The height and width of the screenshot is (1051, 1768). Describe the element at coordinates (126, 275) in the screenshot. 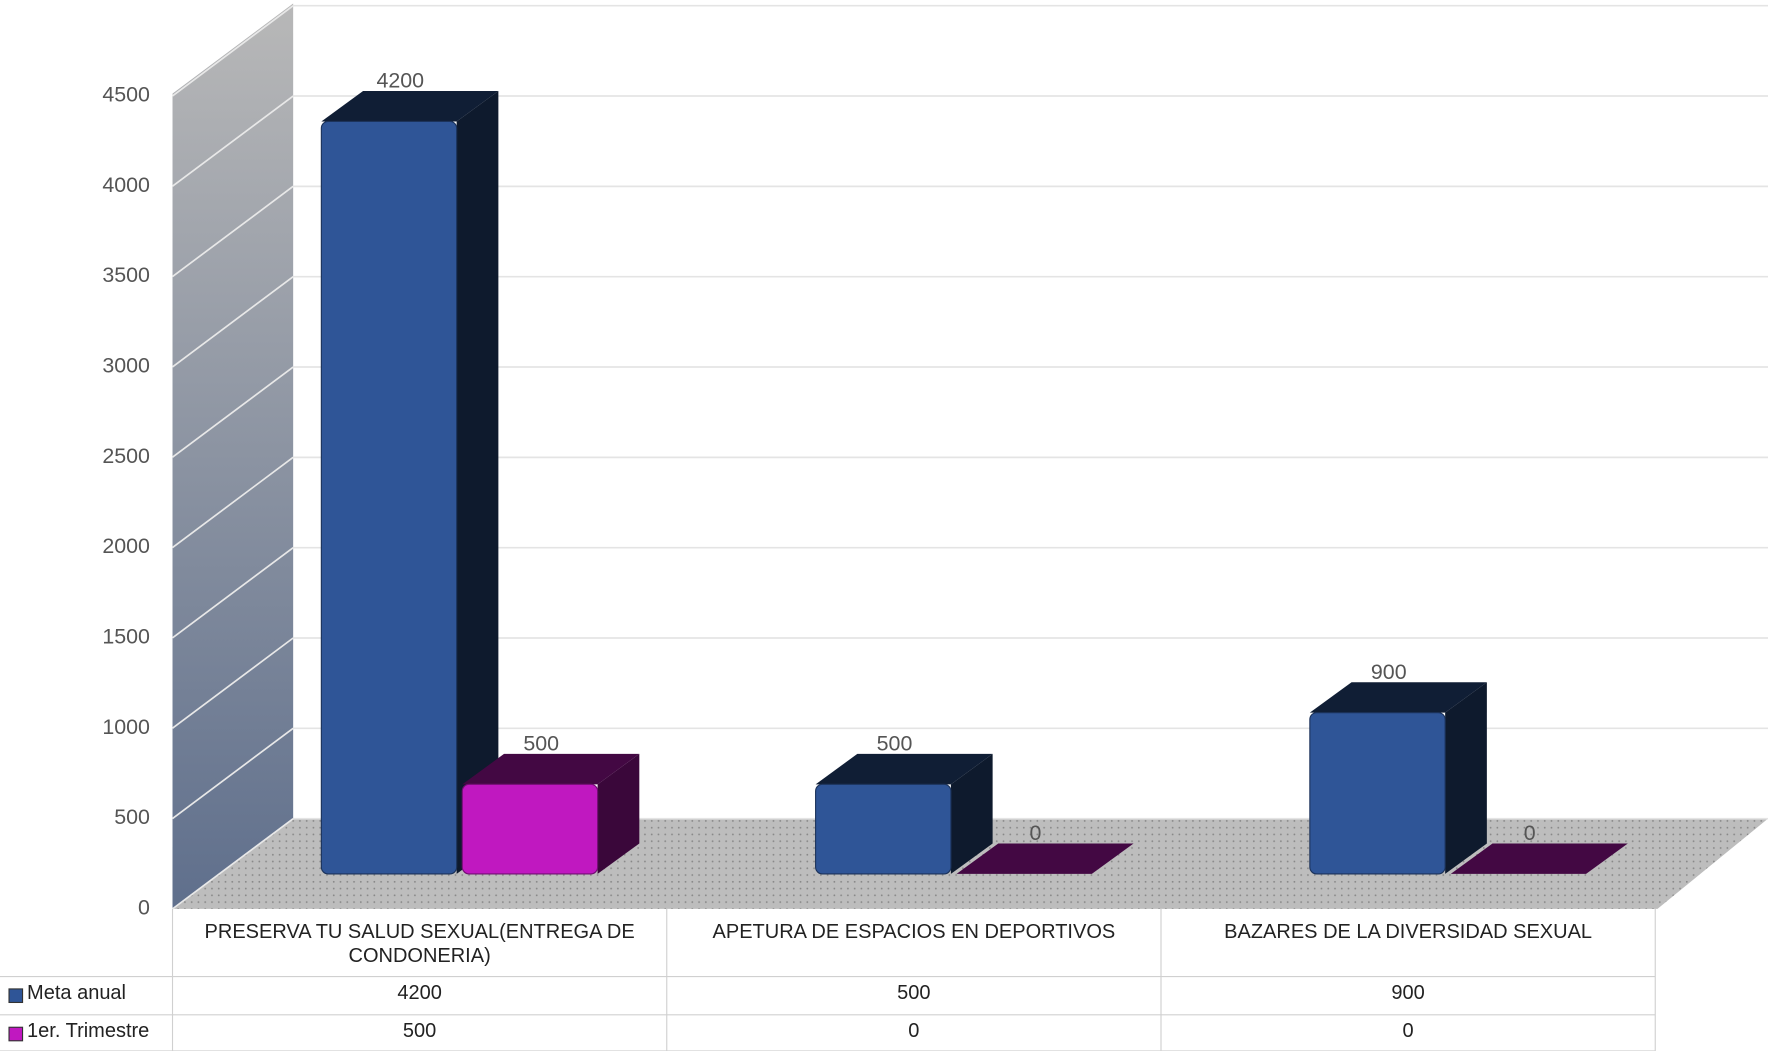

I see `y-tick-label: 3500` at that location.